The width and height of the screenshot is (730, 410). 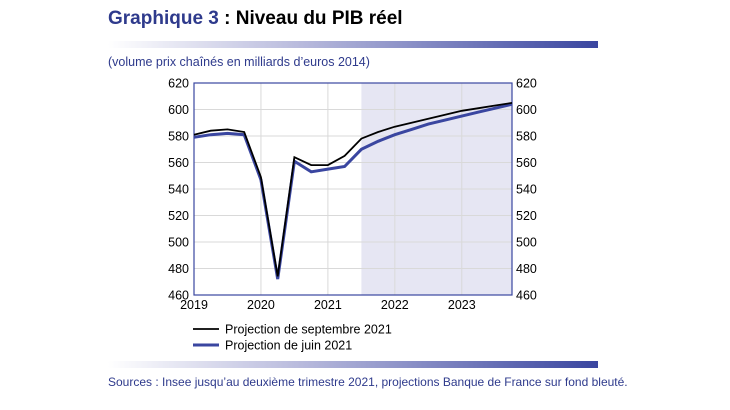 What do you see at coordinates (526, 216) in the screenshot?
I see `y-tick-label-right: 520` at bounding box center [526, 216].